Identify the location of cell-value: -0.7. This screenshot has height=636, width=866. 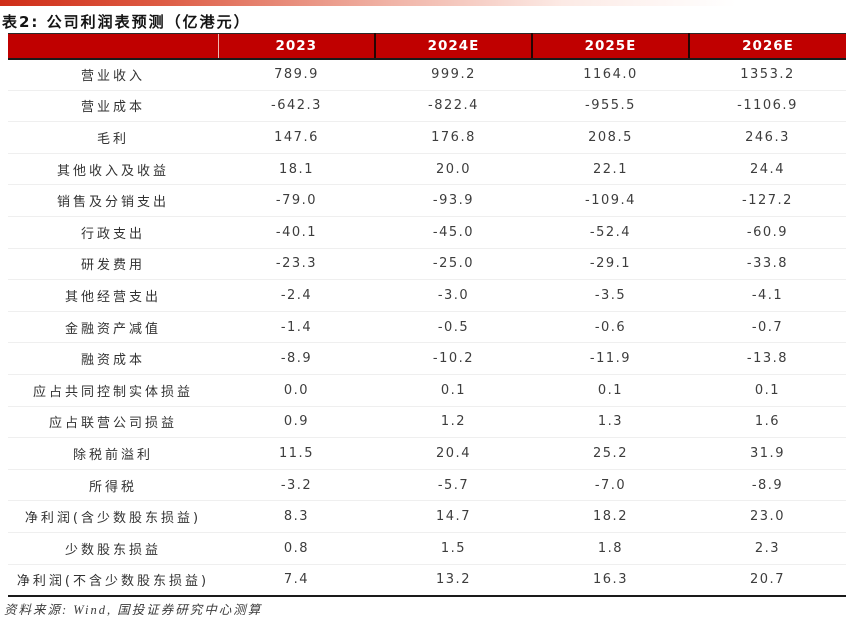
(767, 327).